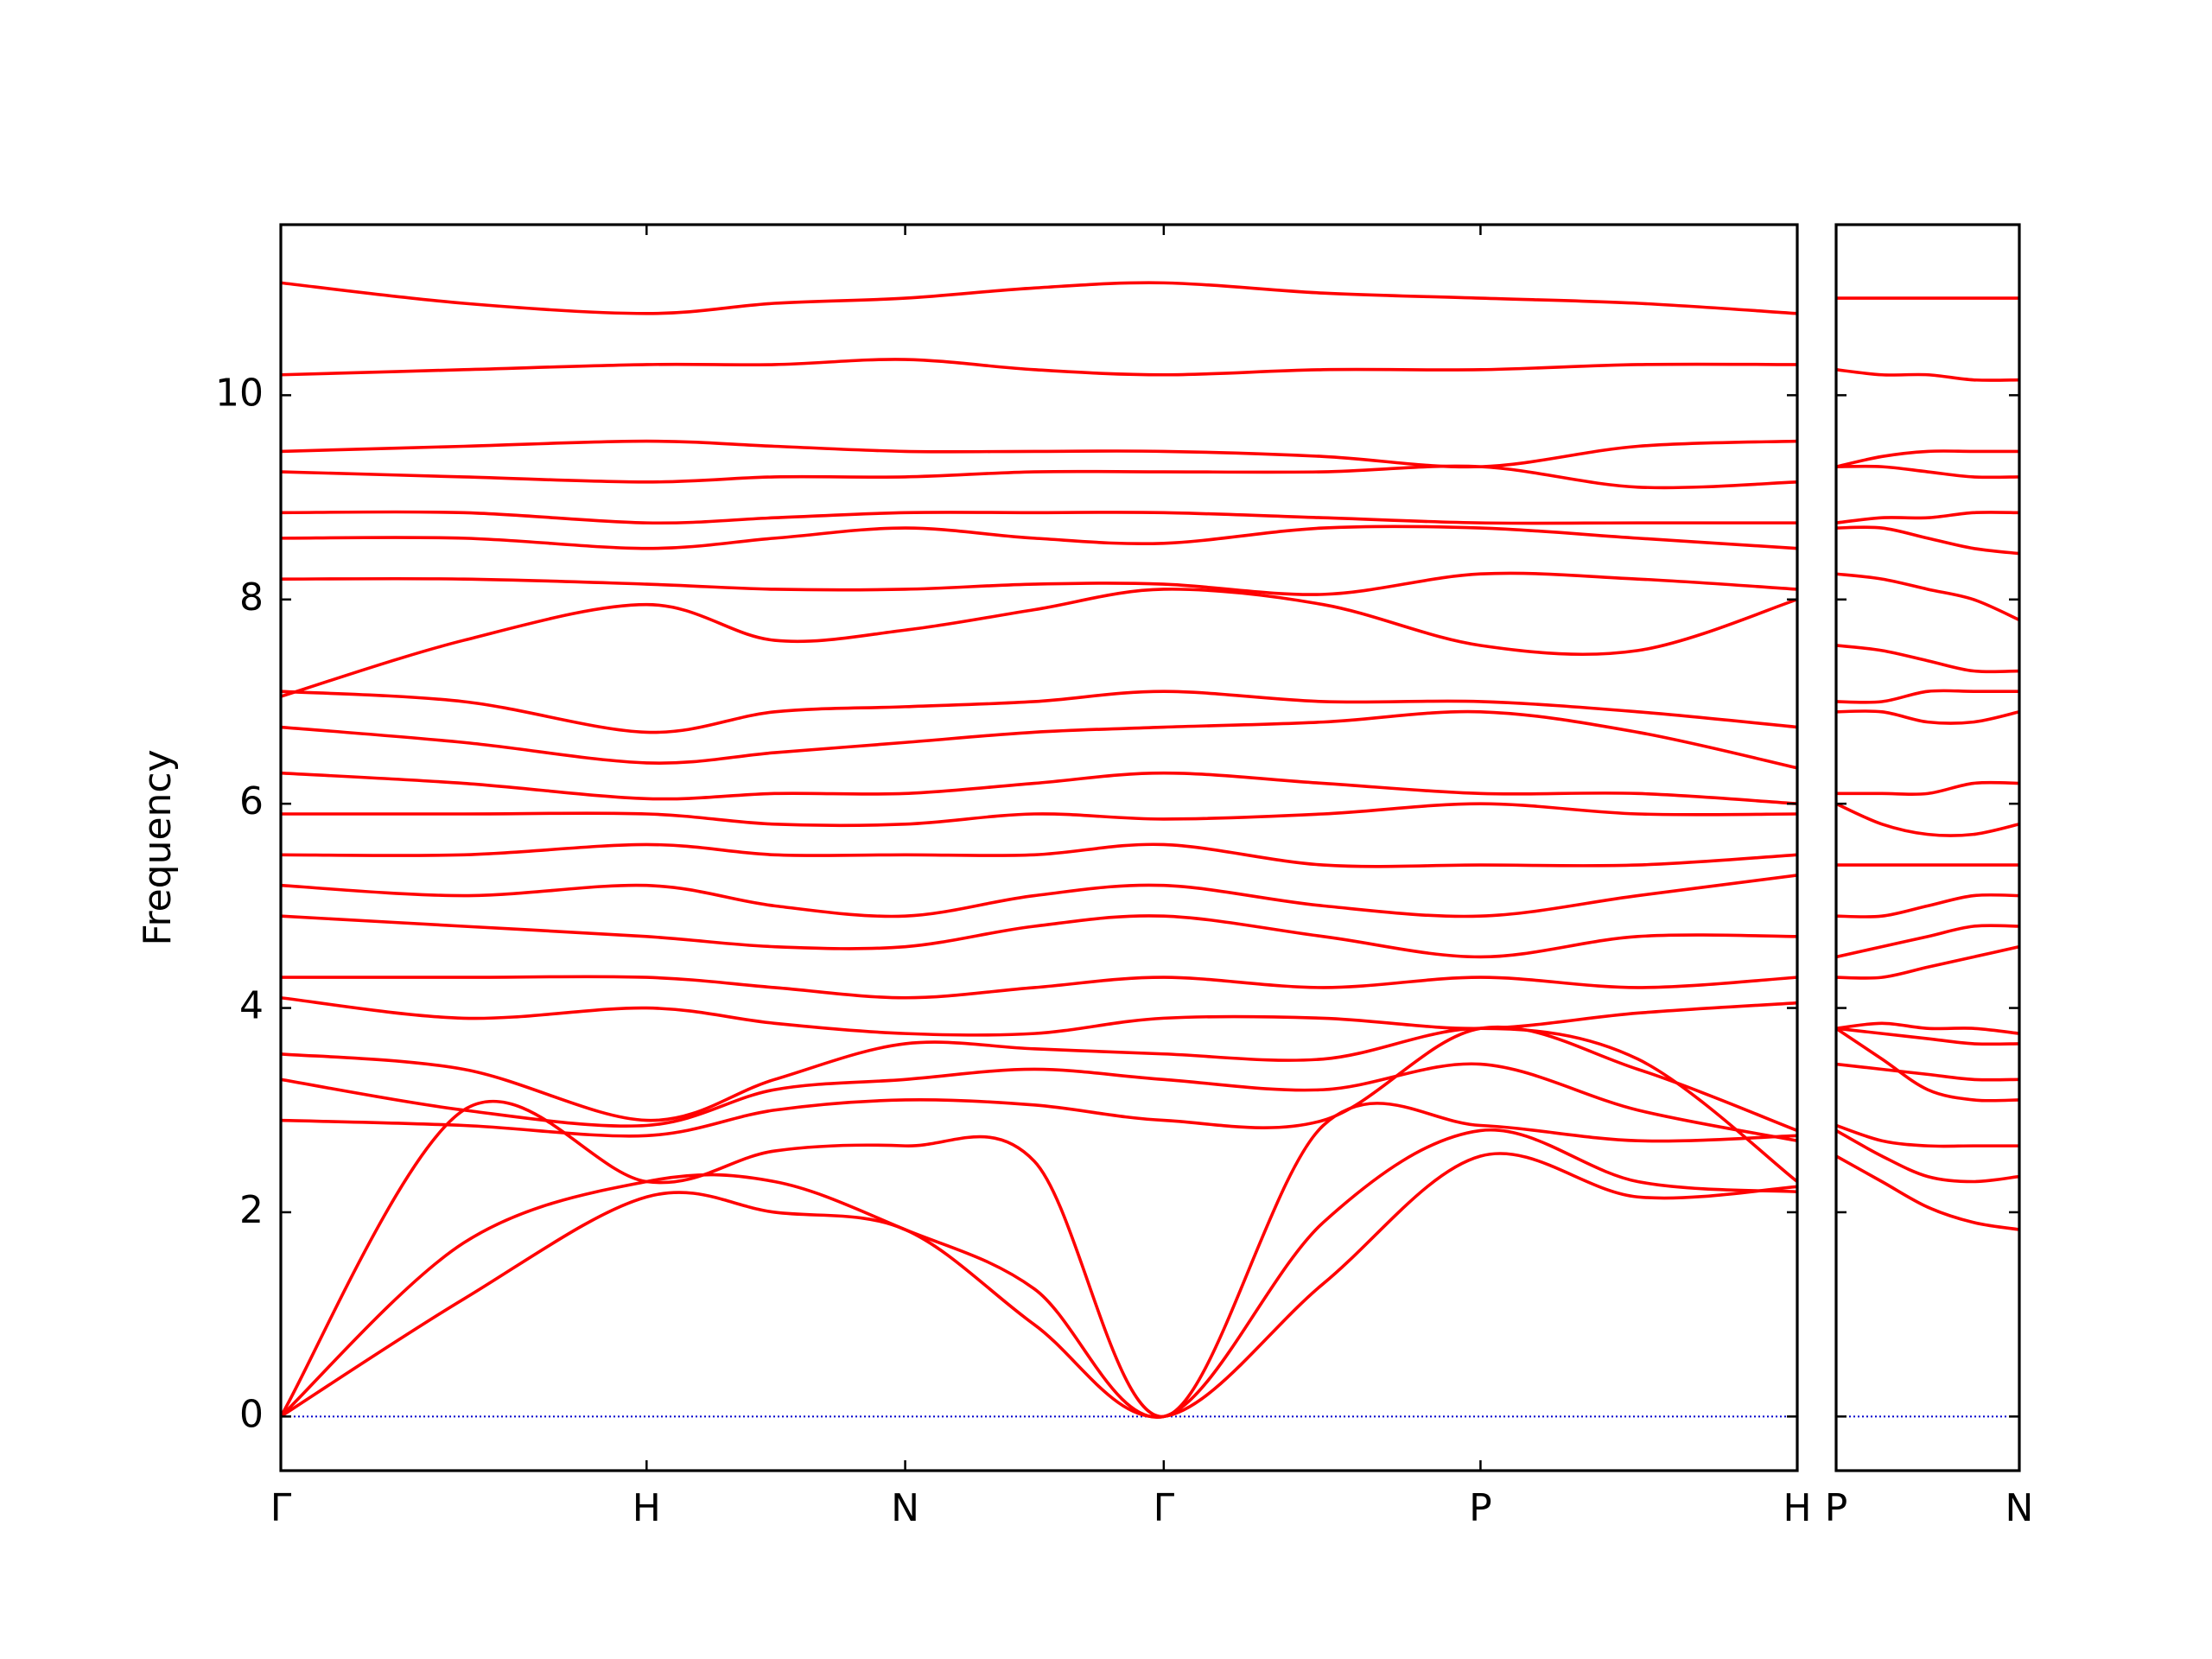  What do you see at coordinates (251, 801) in the screenshot?
I see `y-tick-label: 6` at bounding box center [251, 801].